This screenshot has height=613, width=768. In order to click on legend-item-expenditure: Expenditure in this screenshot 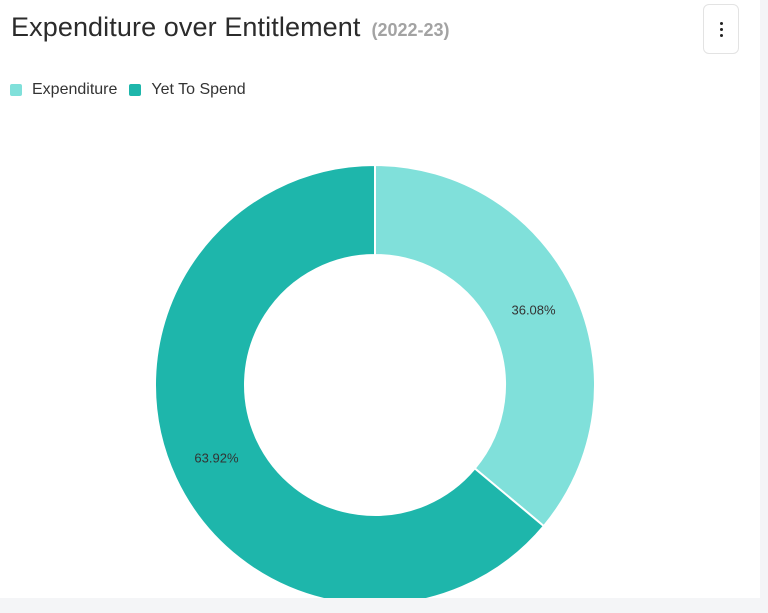, I will do `click(63, 90)`.